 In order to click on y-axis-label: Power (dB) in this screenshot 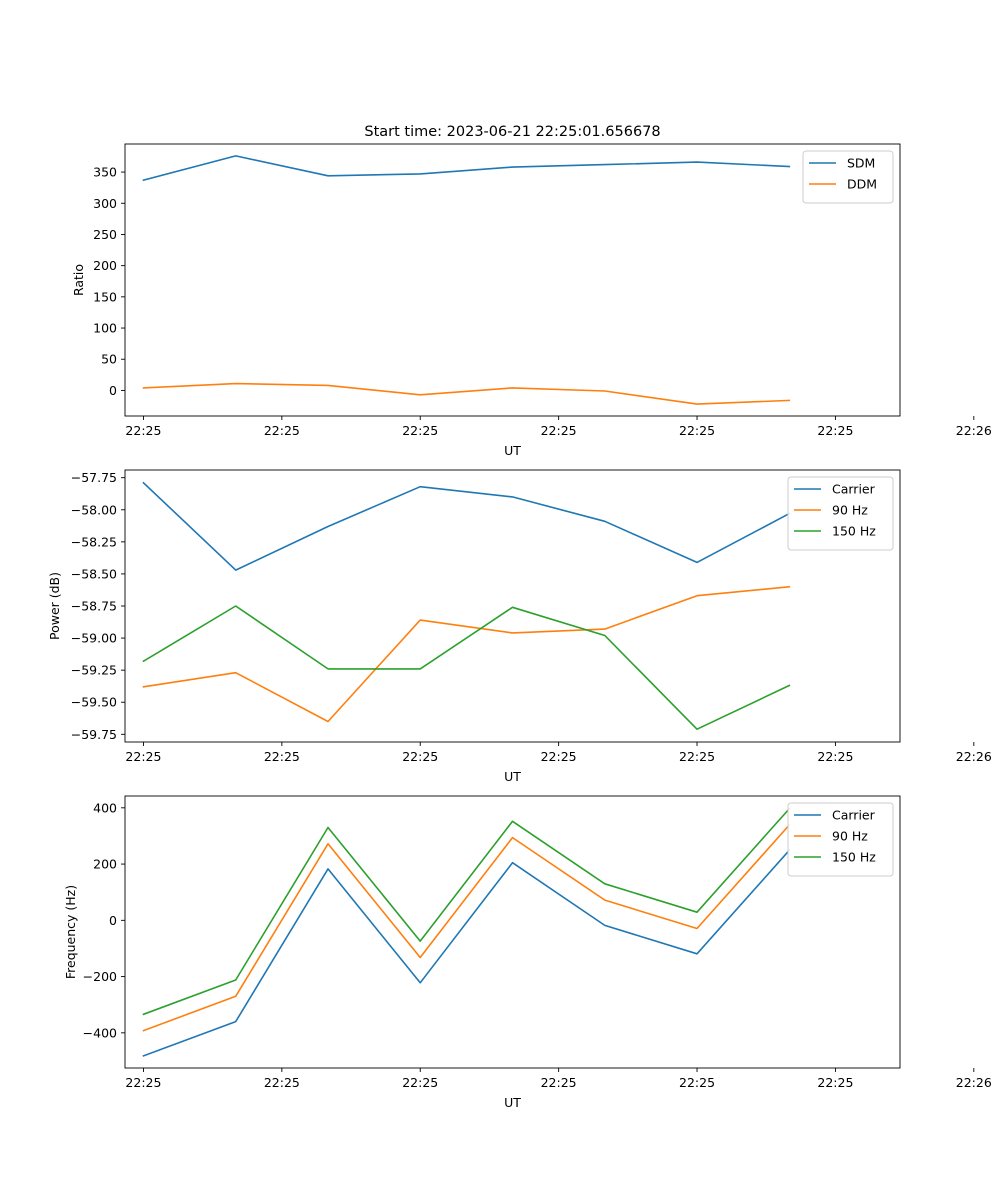, I will do `click(54, 606)`.